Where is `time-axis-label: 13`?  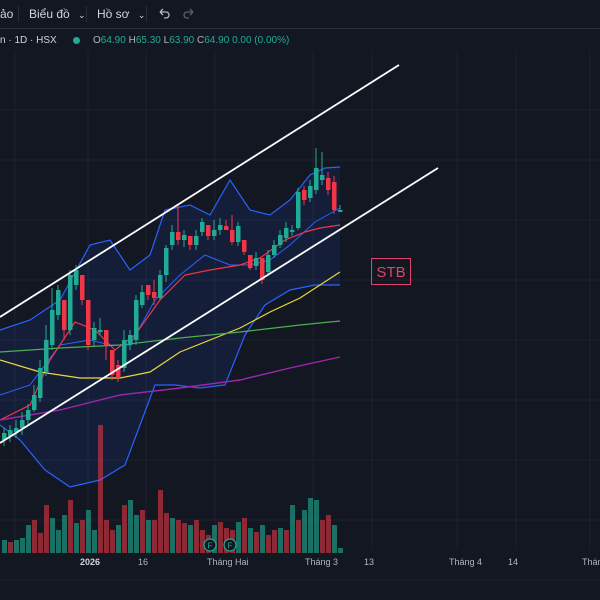
time-axis-label: 13 is located at coordinates (369, 562).